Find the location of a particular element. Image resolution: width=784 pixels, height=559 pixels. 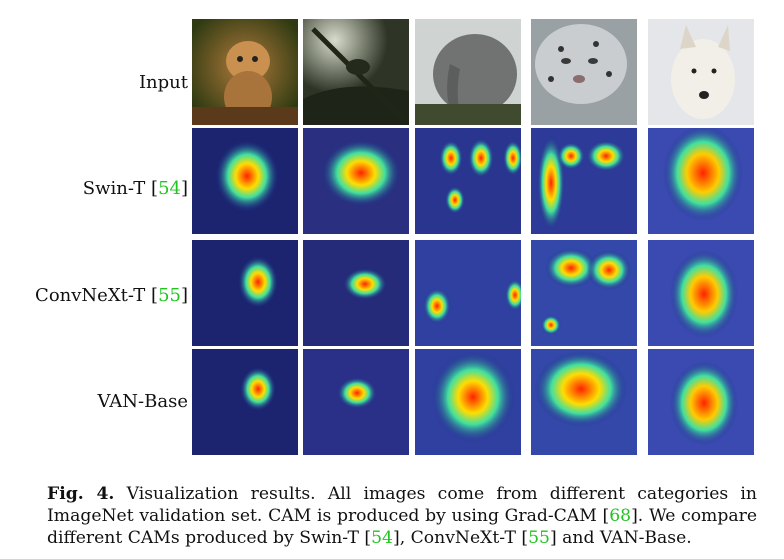

cam-van-tree is located at coordinates (356, 402).